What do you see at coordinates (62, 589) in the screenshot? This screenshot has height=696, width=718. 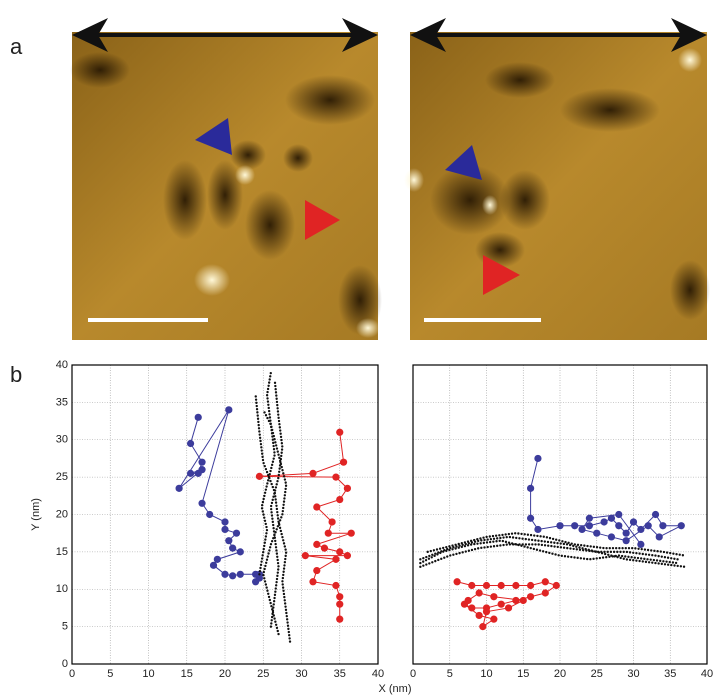 I see `y-tick-label: 10` at bounding box center [62, 589].